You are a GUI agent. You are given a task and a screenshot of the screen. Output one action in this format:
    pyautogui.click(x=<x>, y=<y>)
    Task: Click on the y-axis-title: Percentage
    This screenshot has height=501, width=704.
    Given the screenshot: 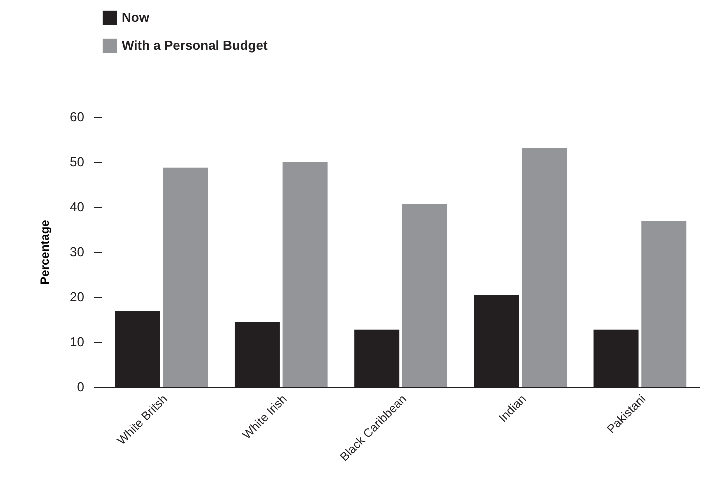 What is the action you would take?
    pyautogui.click(x=45, y=252)
    